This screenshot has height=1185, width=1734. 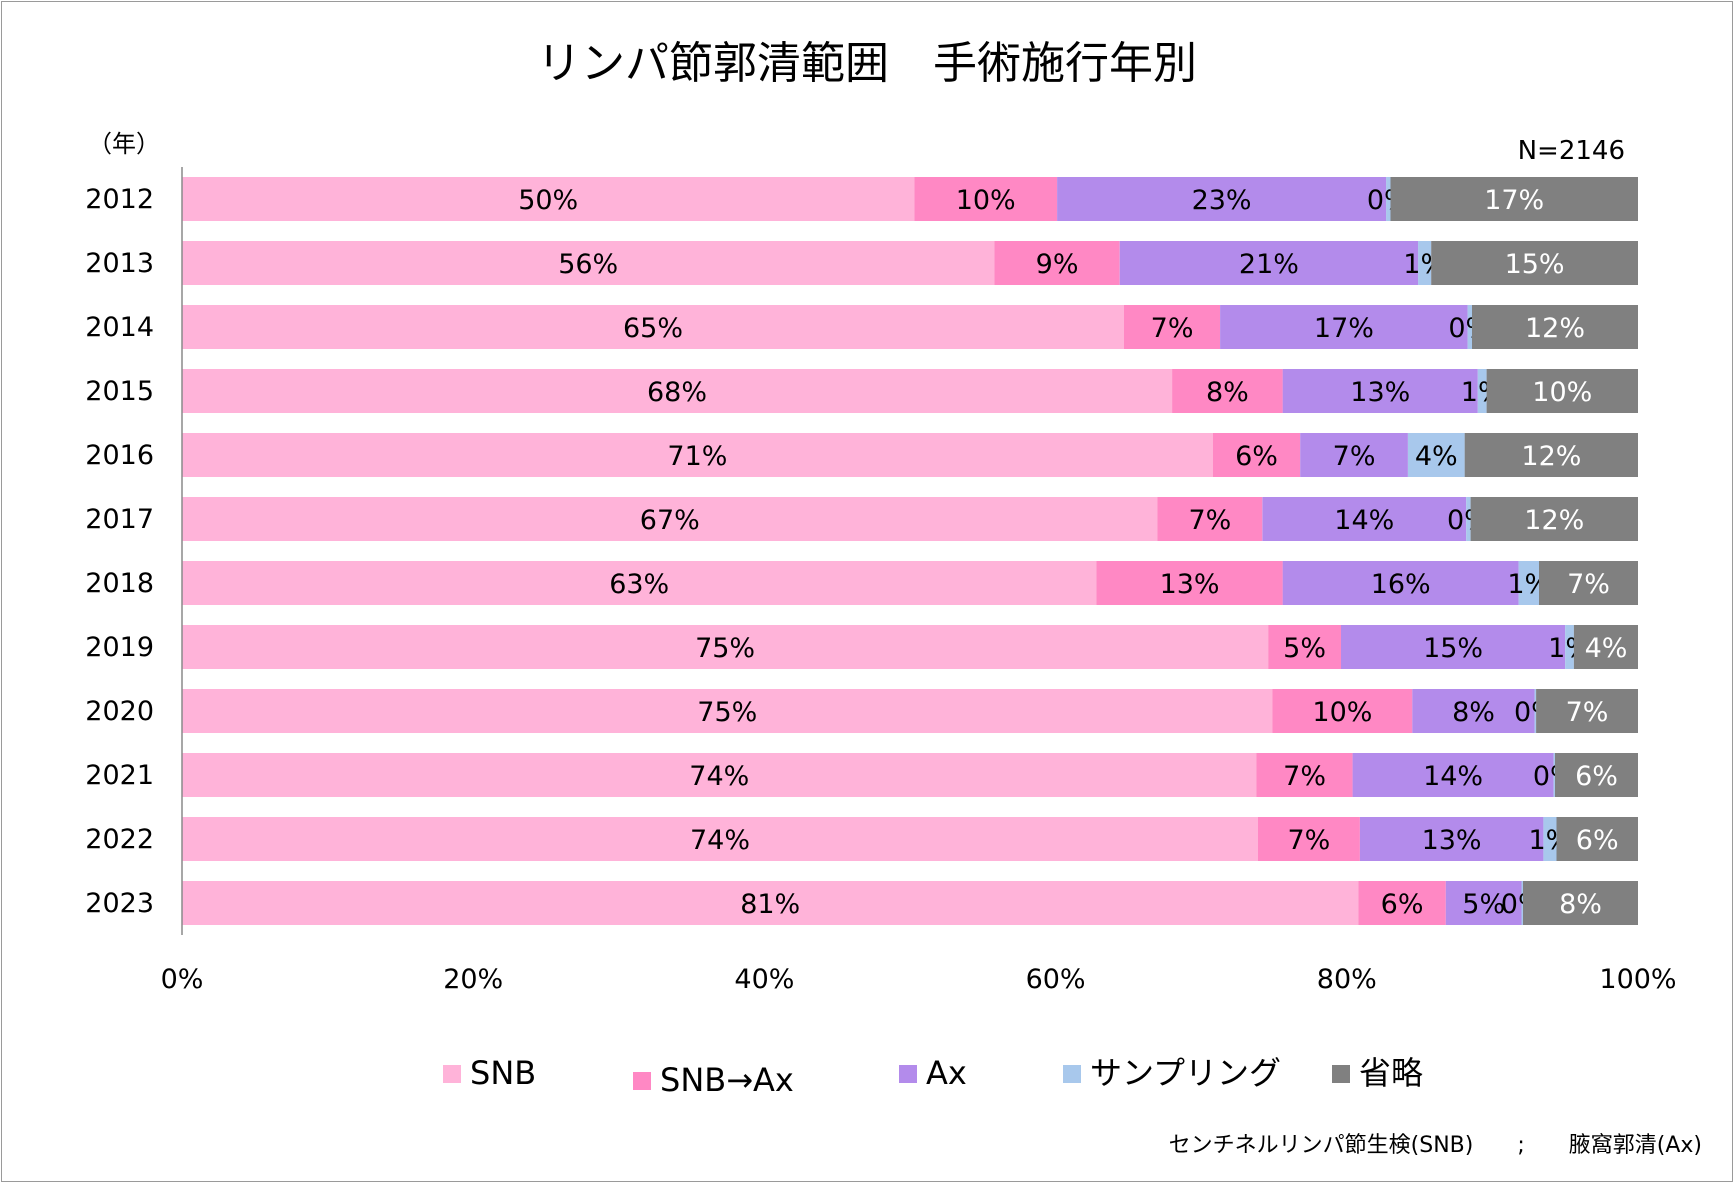 I want to click on data-label: 4%, so click(x=1436, y=456).